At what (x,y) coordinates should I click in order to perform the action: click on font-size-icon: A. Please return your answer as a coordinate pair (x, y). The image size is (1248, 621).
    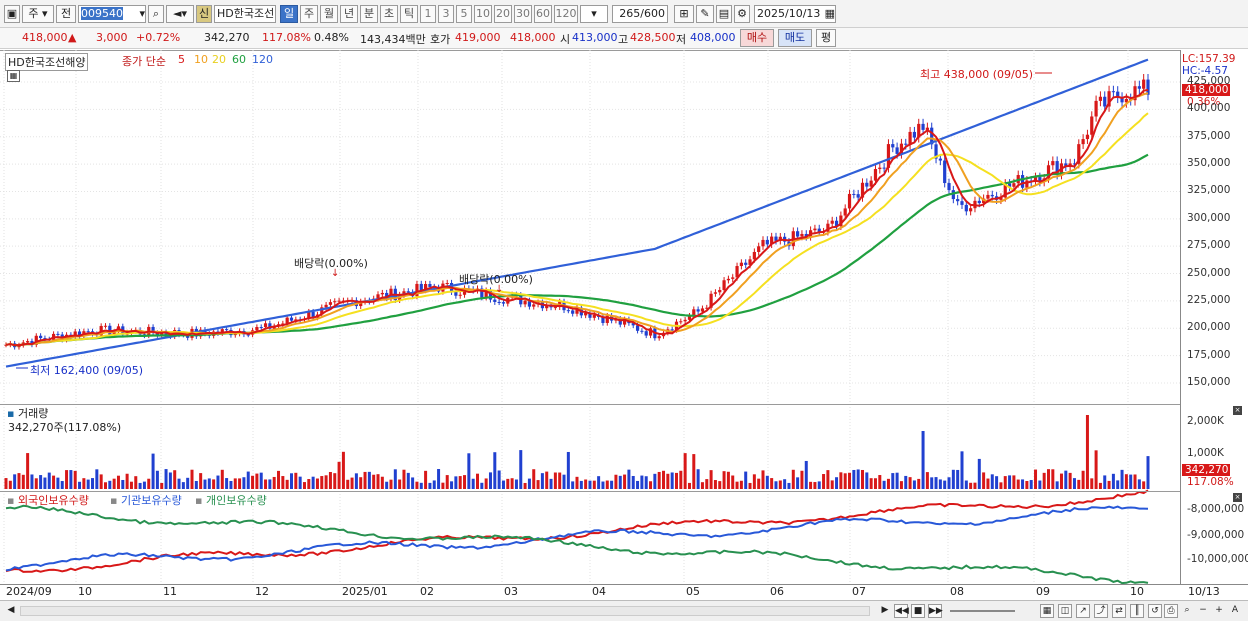
    Looking at the image, I should click on (1235, 610).